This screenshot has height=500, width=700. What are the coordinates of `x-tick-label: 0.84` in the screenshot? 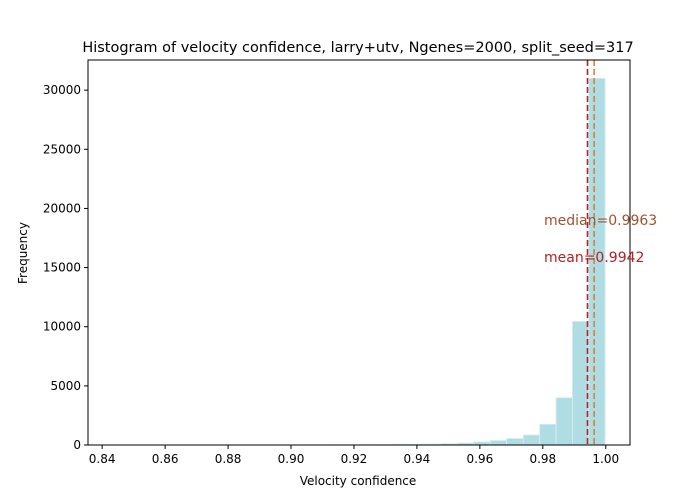 It's located at (102, 459).